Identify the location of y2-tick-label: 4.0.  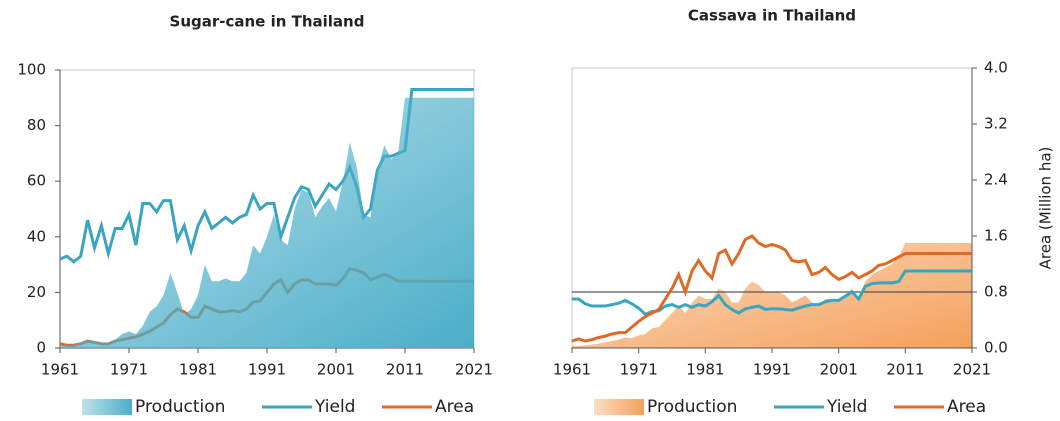
(996, 68).